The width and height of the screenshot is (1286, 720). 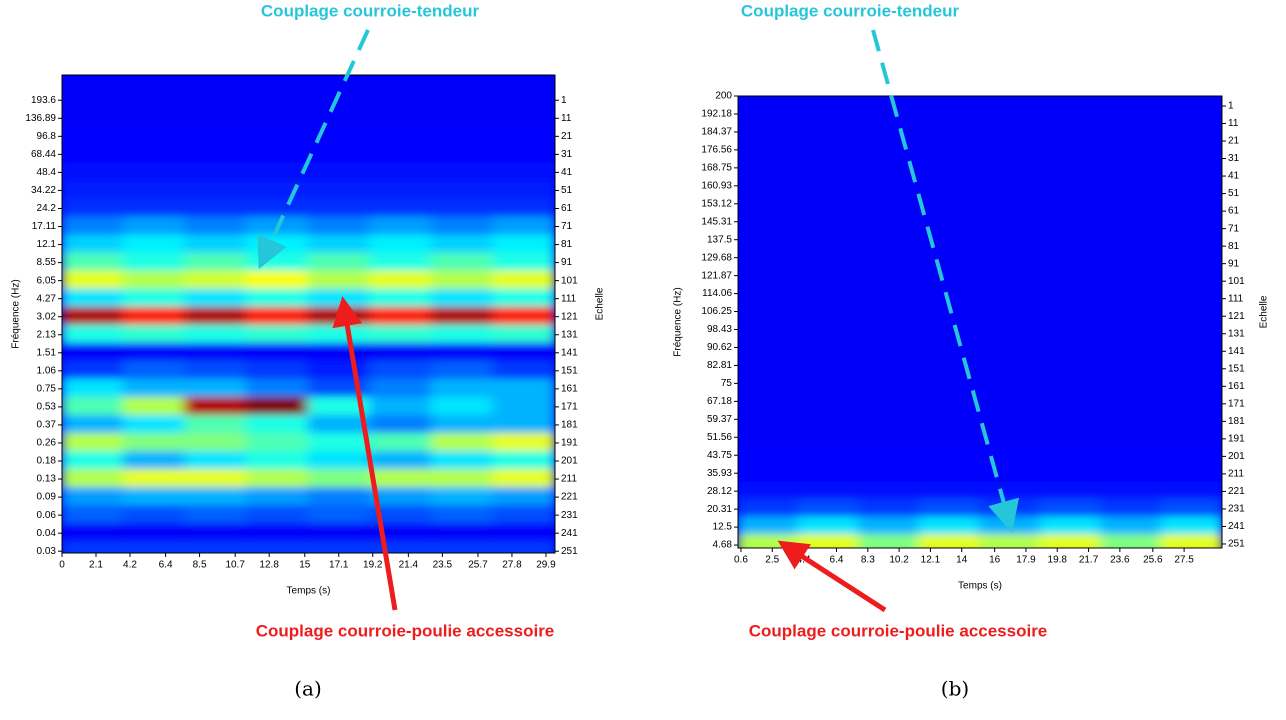 What do you see at coordinates (443, 565) in the screenshot?
I see `x-tick-label: 23.5` at bounding box center [443, 565].